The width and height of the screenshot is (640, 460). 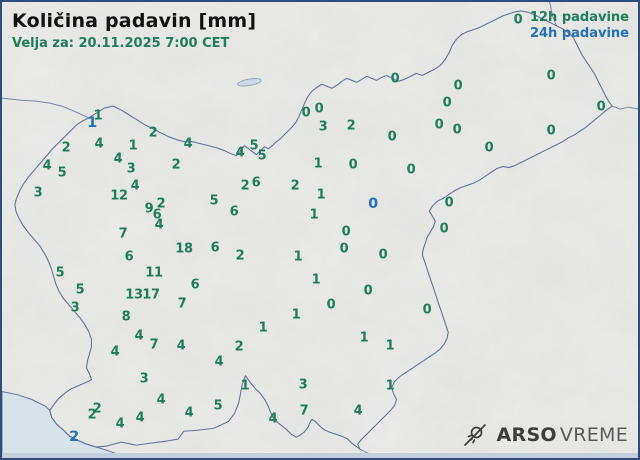 What do you see at coordinates (553, 14) in the screenshot?
I see `austria-hungary-border-line` at bounding box center [553, 14].